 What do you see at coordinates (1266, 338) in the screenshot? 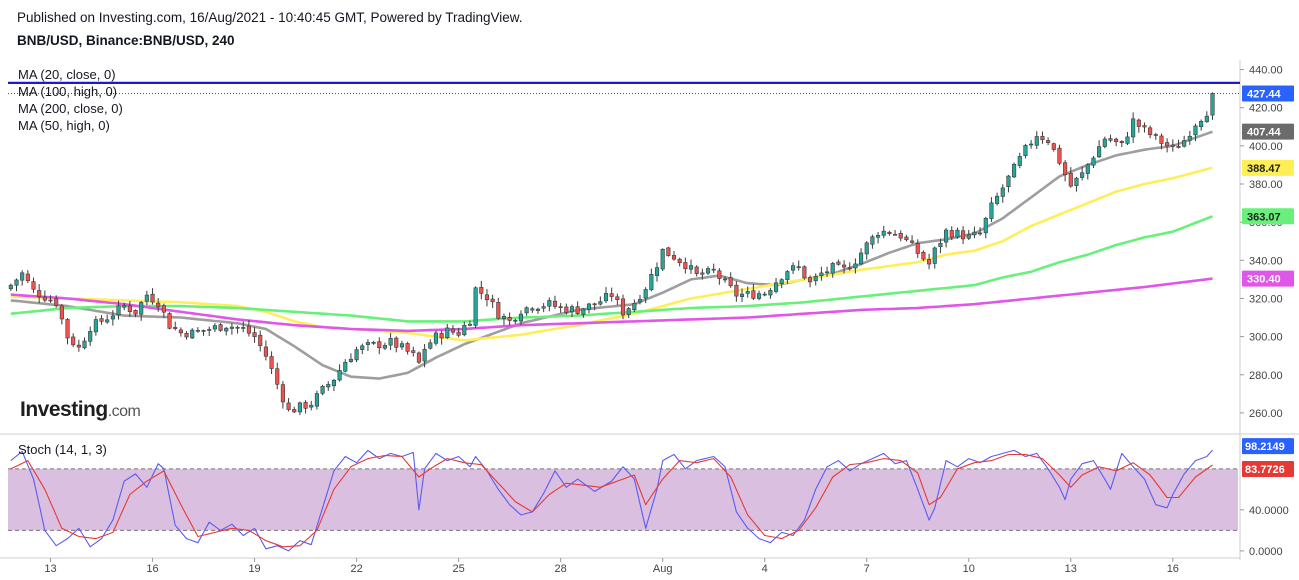
I see `price-tick-label: 300.00` at bounding box center [1266, 338].